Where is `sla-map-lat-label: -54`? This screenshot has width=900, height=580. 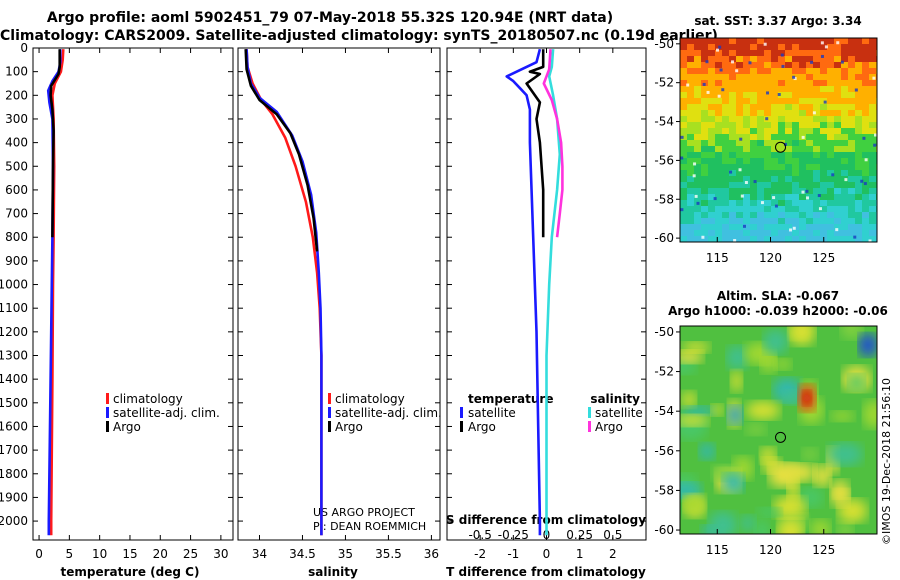
sla-map-lat-label: -54 is located at coordinates (664, 411).